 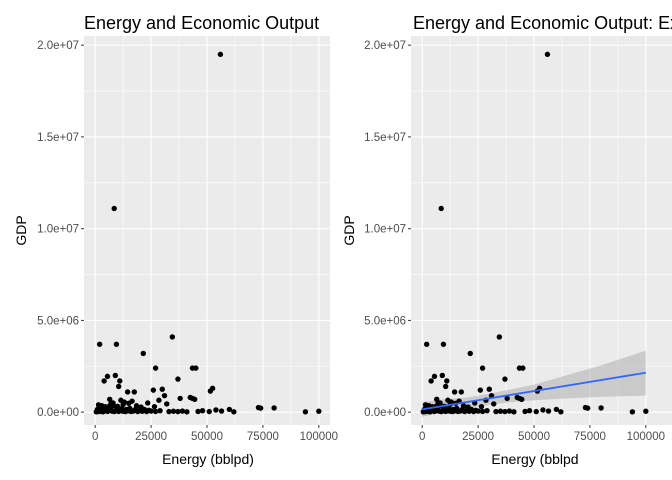 What do you see at coordinates (534, 437) in the screenshot?
I see `x-tick-label: 50000` at bounding box center [534, 437].